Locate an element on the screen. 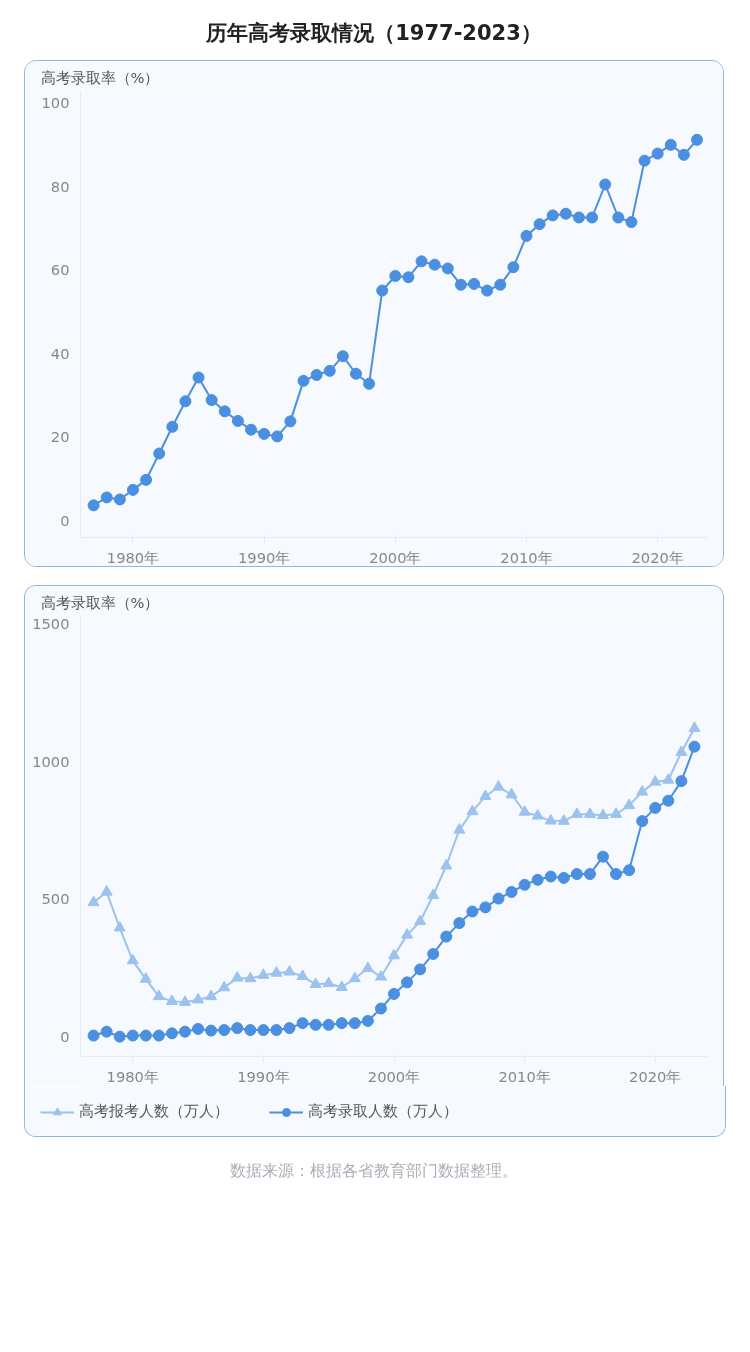  y-tick-label: 500 is located at coordinates (55, 899).